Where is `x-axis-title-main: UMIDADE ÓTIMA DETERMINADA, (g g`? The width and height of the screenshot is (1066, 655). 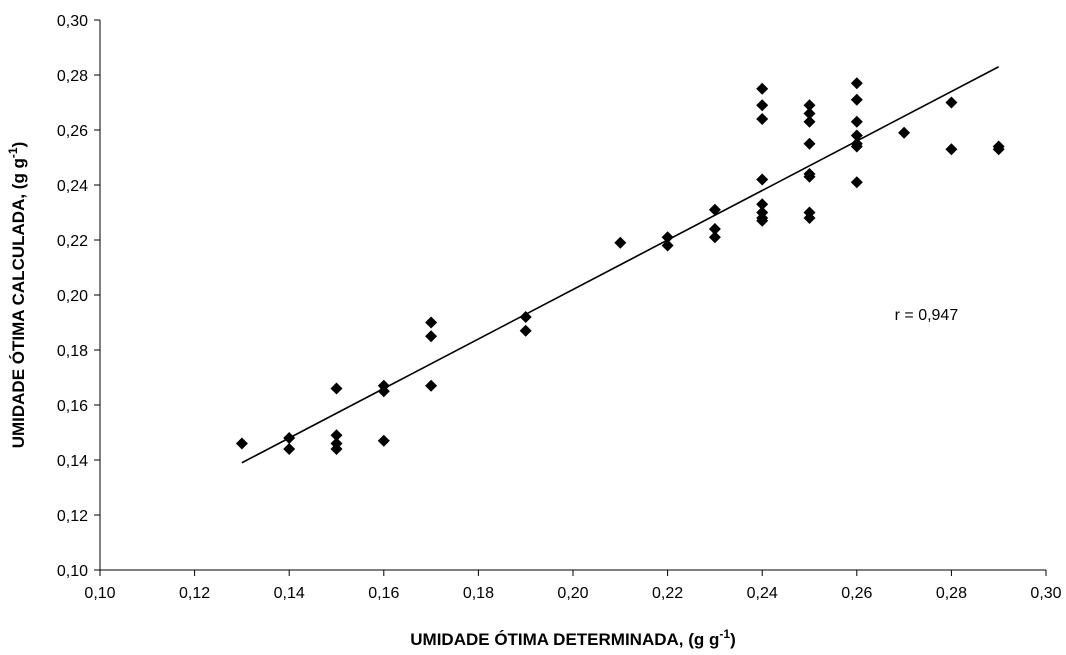 x-axis-title-main: UMIDADE ÓTIMA DETERMINADA, (g g is located at coordinates (564, 639).